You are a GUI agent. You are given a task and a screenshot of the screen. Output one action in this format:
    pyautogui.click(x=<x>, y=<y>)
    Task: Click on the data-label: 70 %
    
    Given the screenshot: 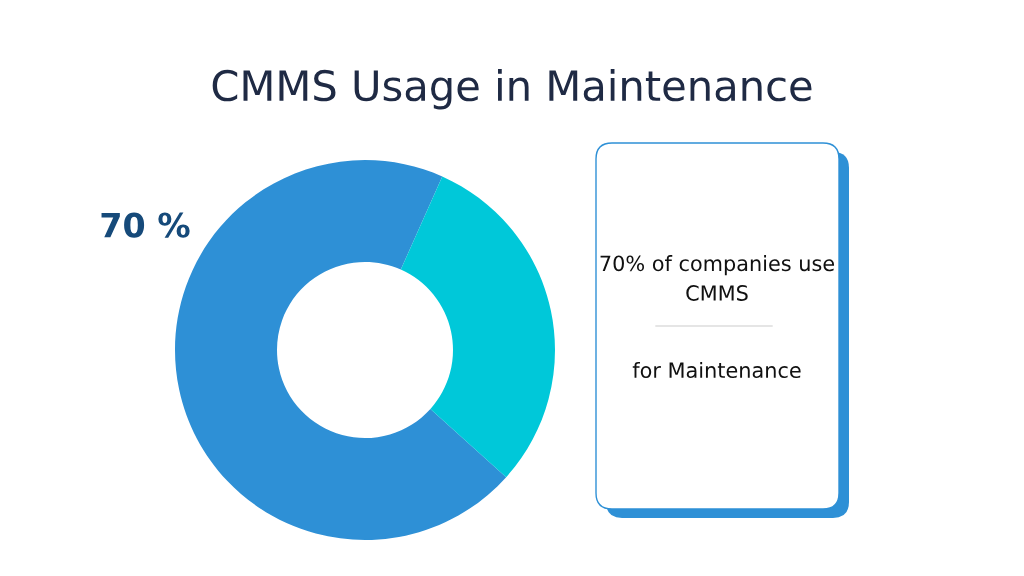 What is the action you would take?
    pyautogui.click(x=145, y=225)
    